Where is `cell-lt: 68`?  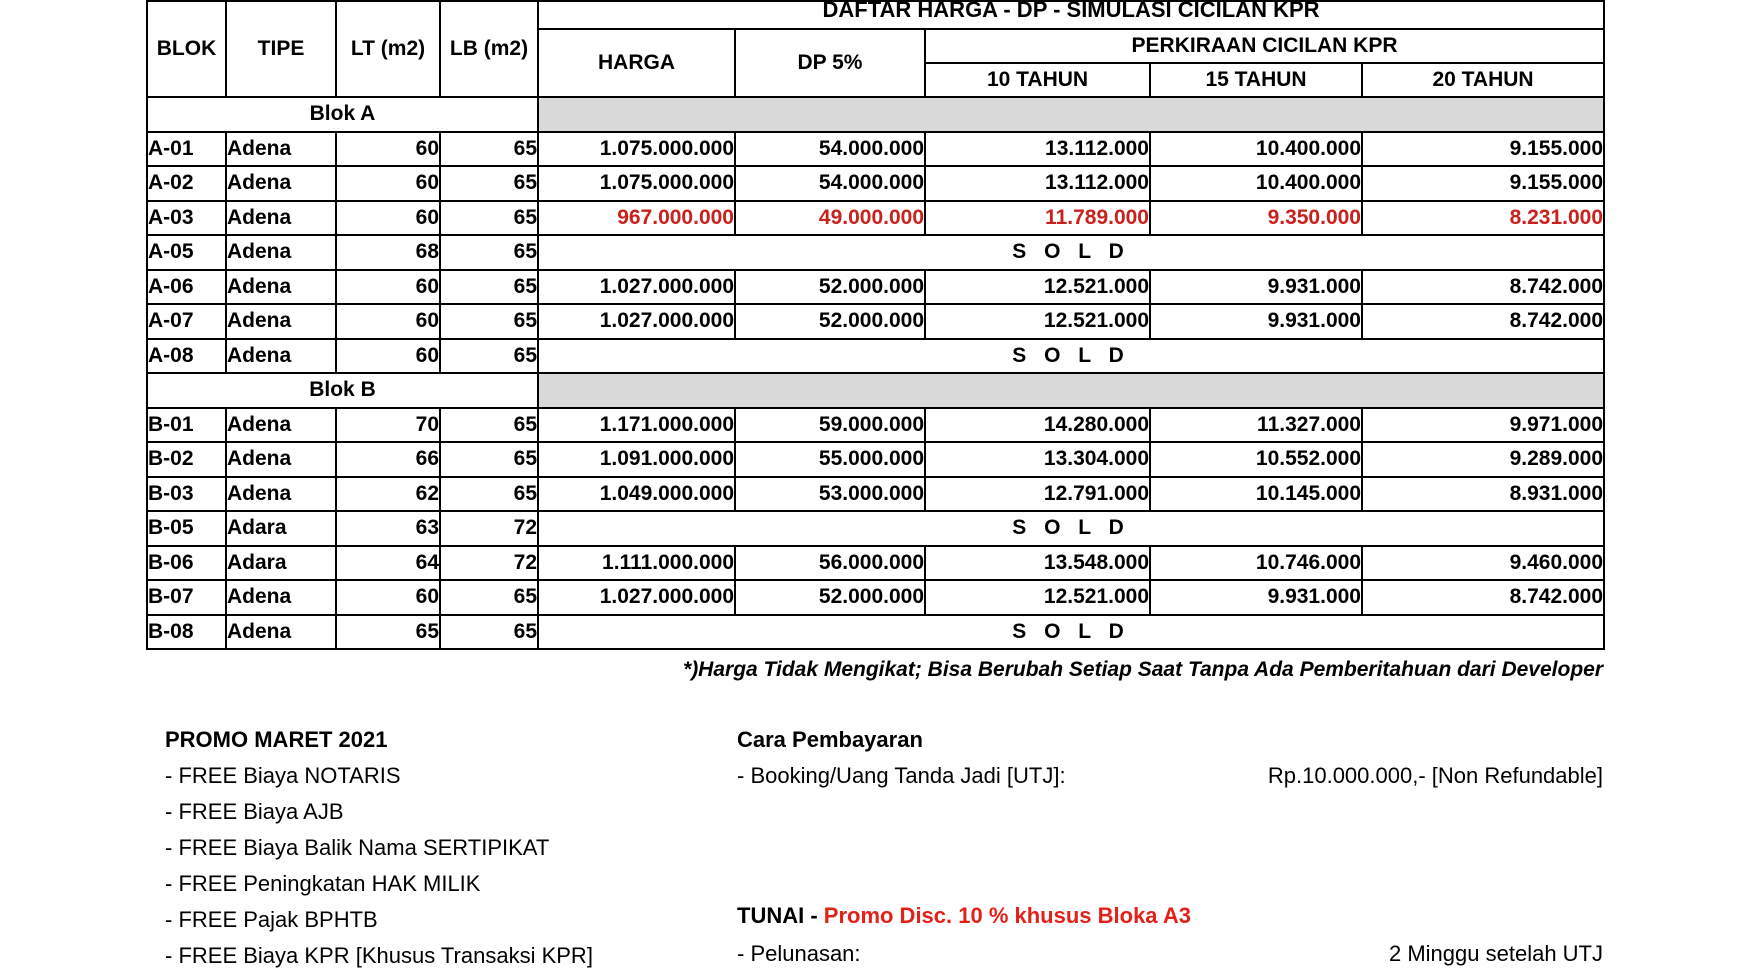
cell-lt: 68 is located at coordinates (388, 252).